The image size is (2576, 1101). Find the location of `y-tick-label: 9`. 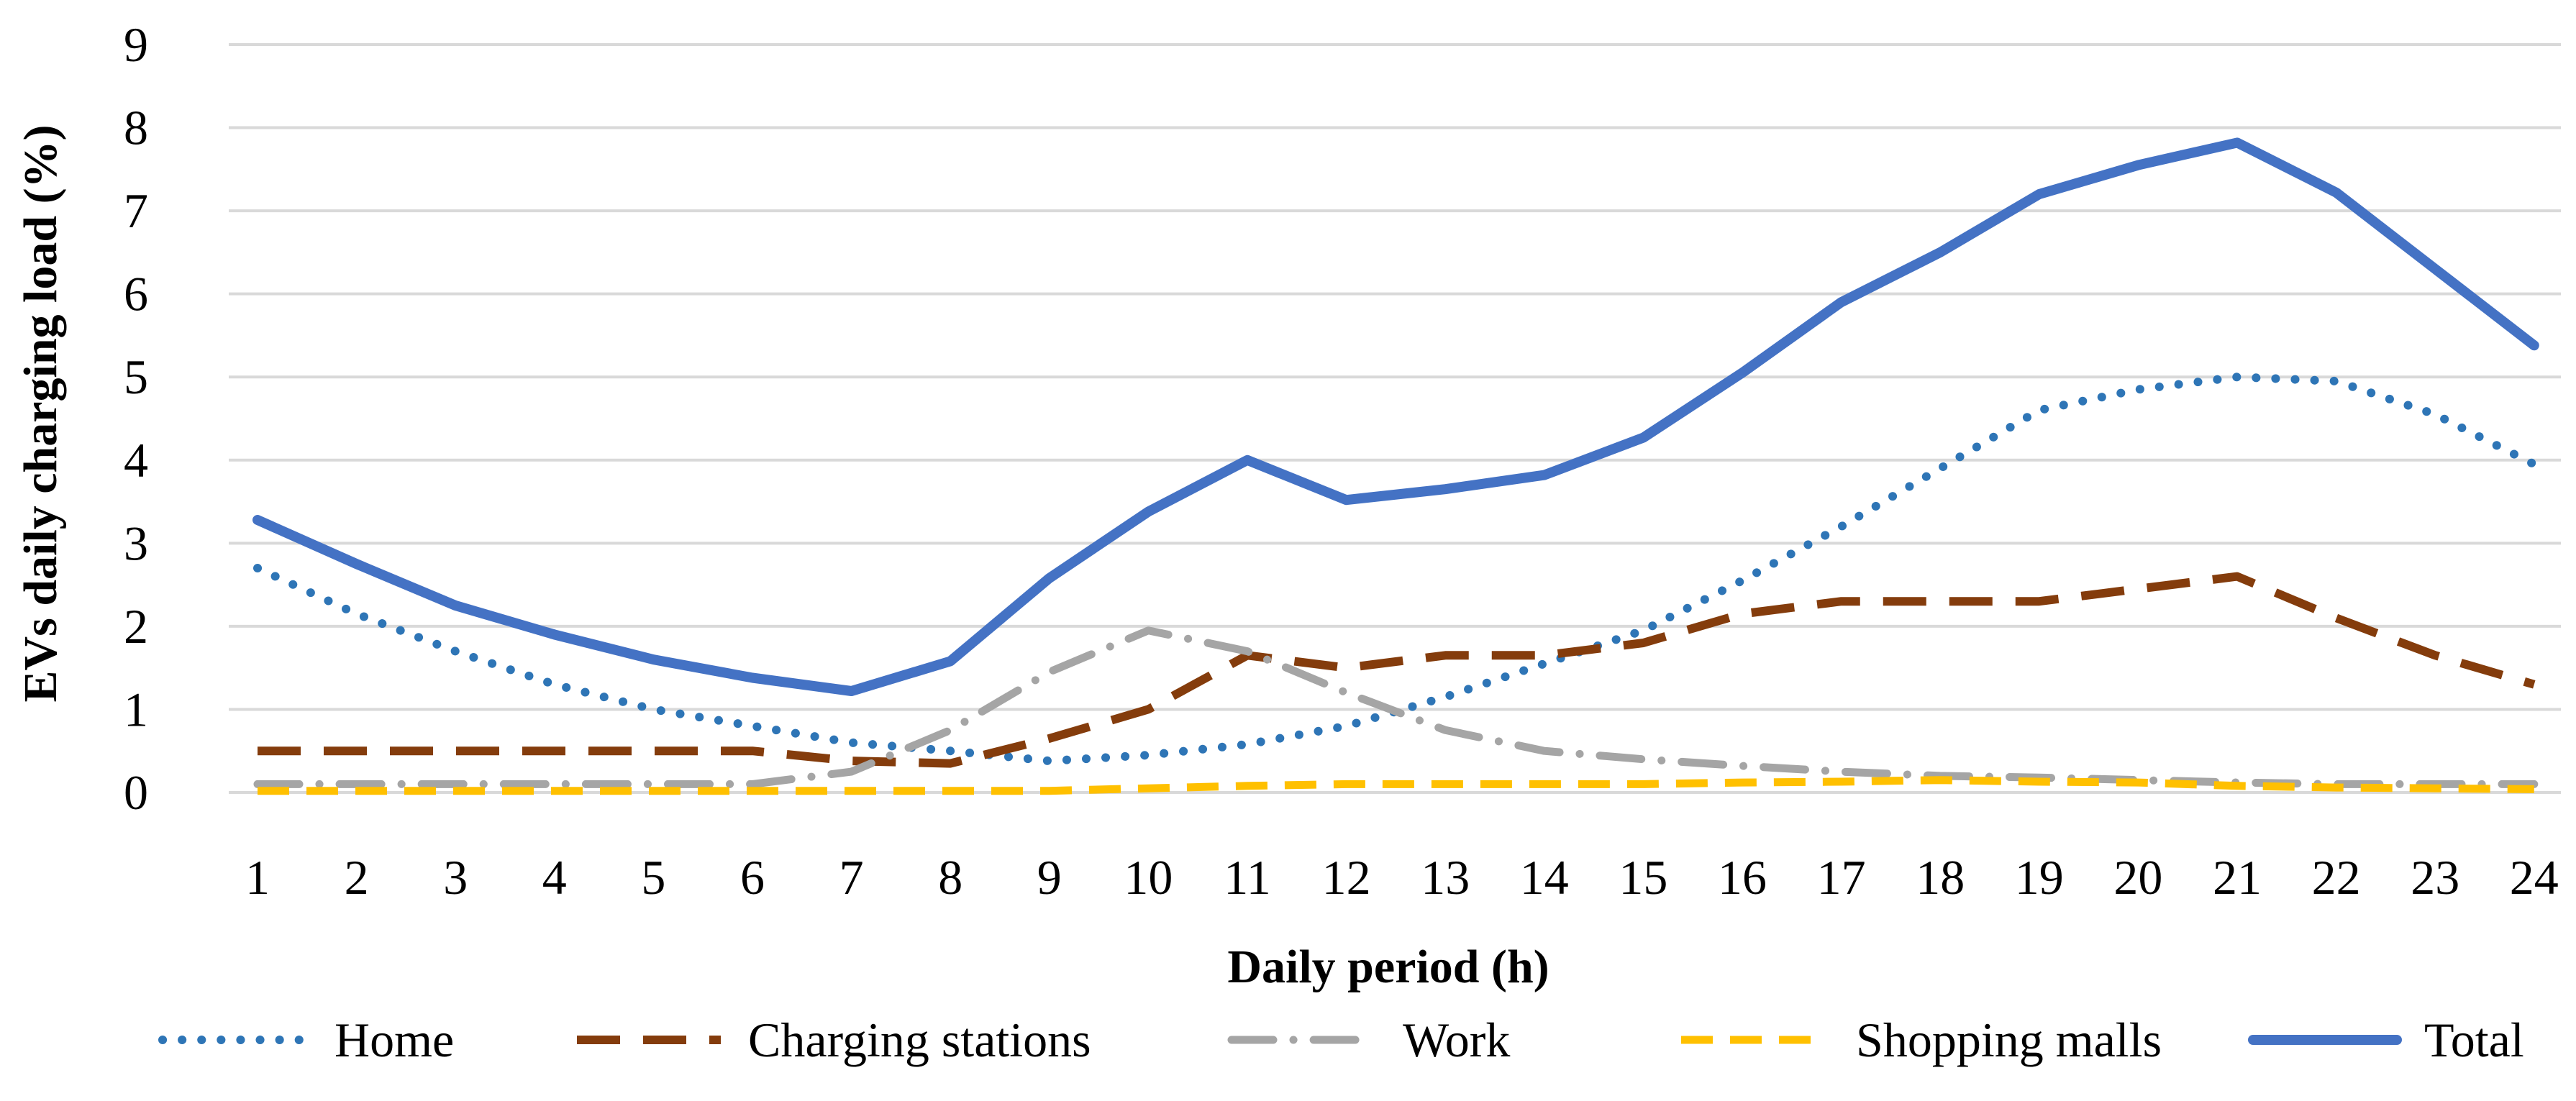

y-tick-label: 9 is located at coordinates (136, 44).